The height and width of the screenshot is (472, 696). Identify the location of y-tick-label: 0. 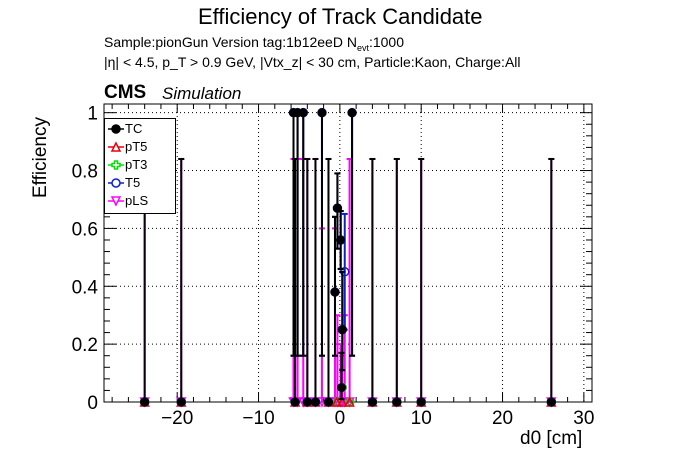
(92, 403).